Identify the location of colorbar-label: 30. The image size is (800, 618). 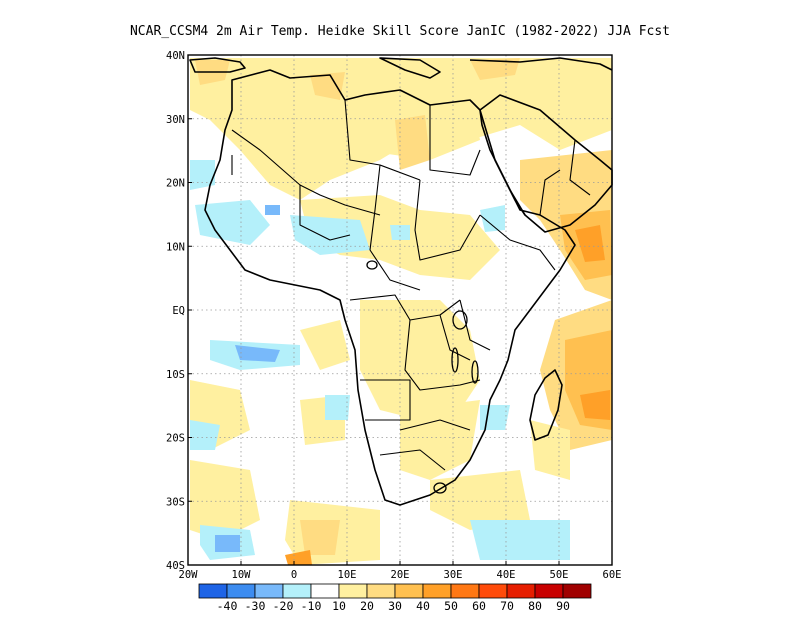
(395, 606).